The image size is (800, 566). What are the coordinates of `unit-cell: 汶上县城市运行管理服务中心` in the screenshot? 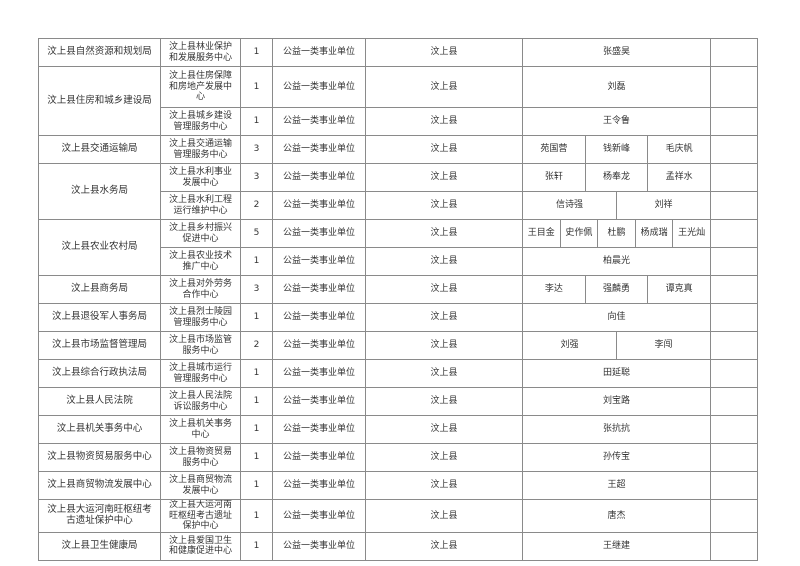 It's located at (200, 373).